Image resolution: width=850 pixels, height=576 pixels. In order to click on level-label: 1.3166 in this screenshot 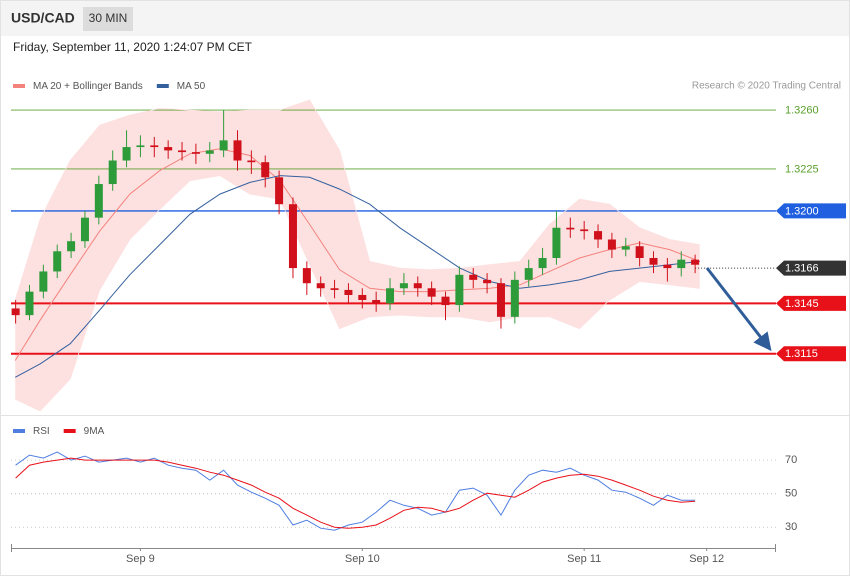, I will do `click(802, 268)`.